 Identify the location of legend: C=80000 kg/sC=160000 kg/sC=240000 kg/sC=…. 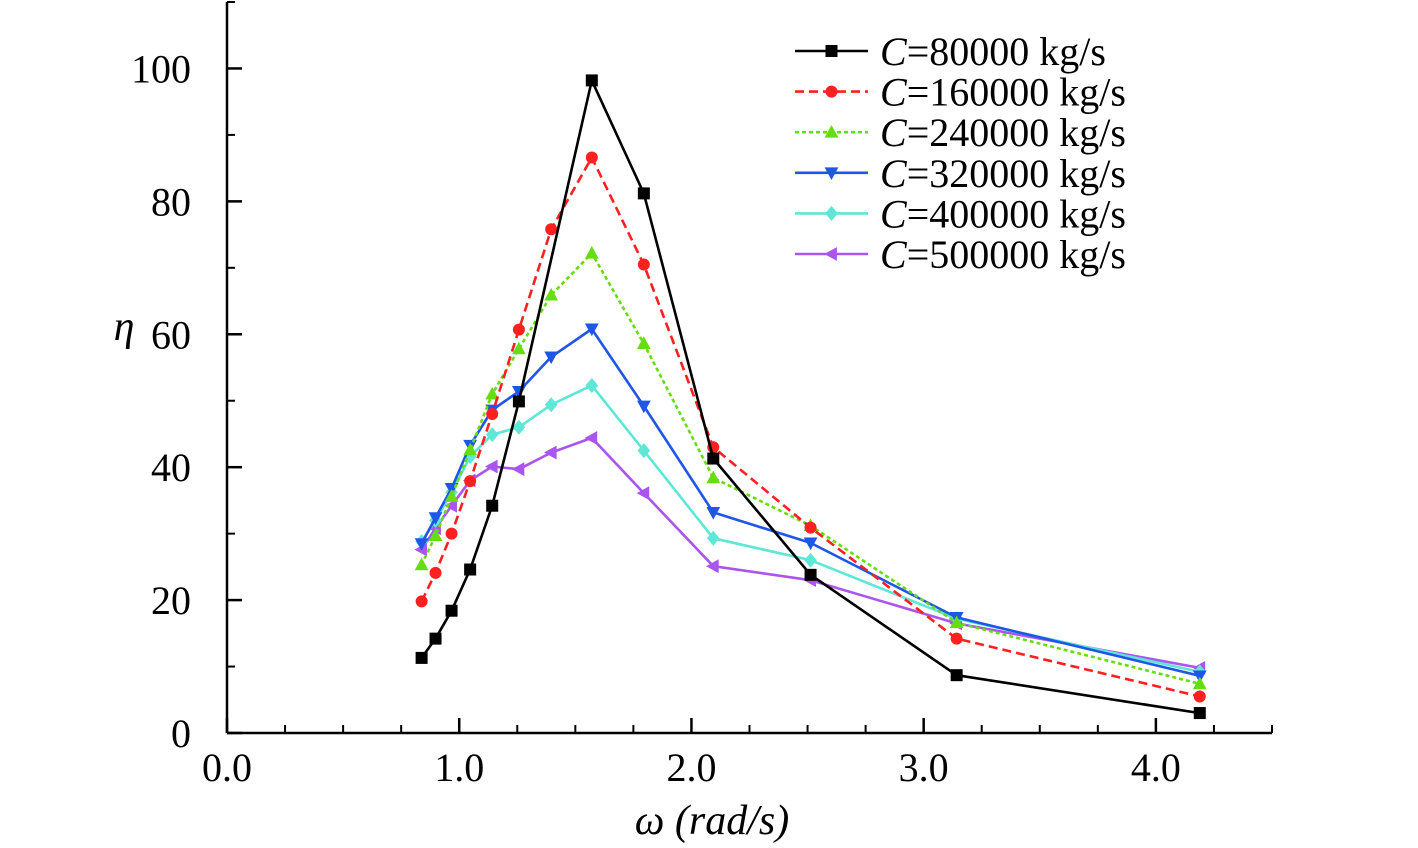
(960, 153).